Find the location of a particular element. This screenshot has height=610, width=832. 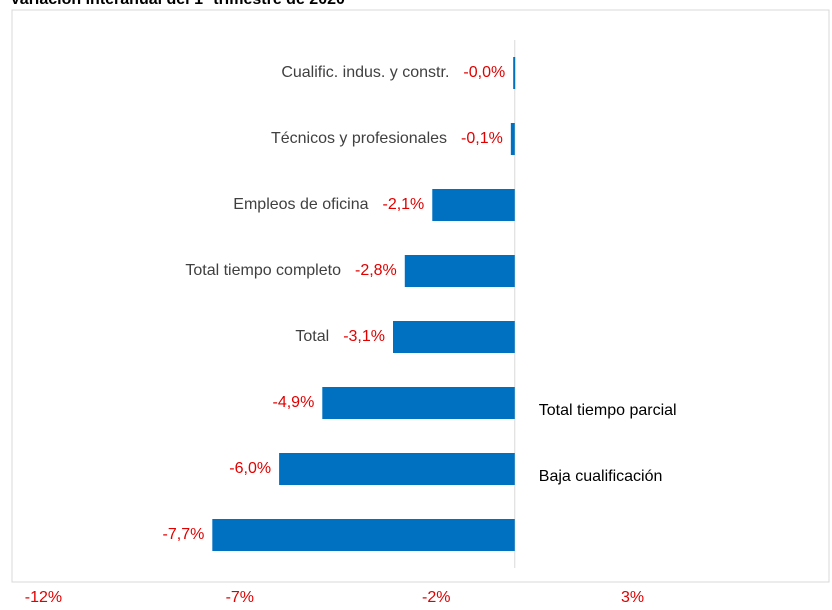

value-label: -6,0% is located at coordinates (250, 468).